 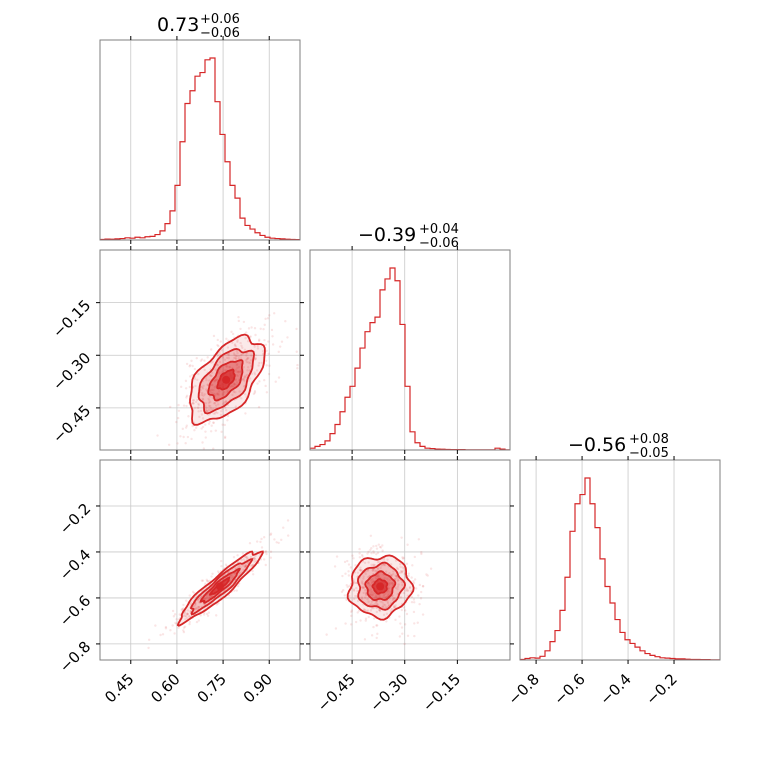 I want to click on x-tick-label-param-0-3: 0.90, so click(x=258, y=688).